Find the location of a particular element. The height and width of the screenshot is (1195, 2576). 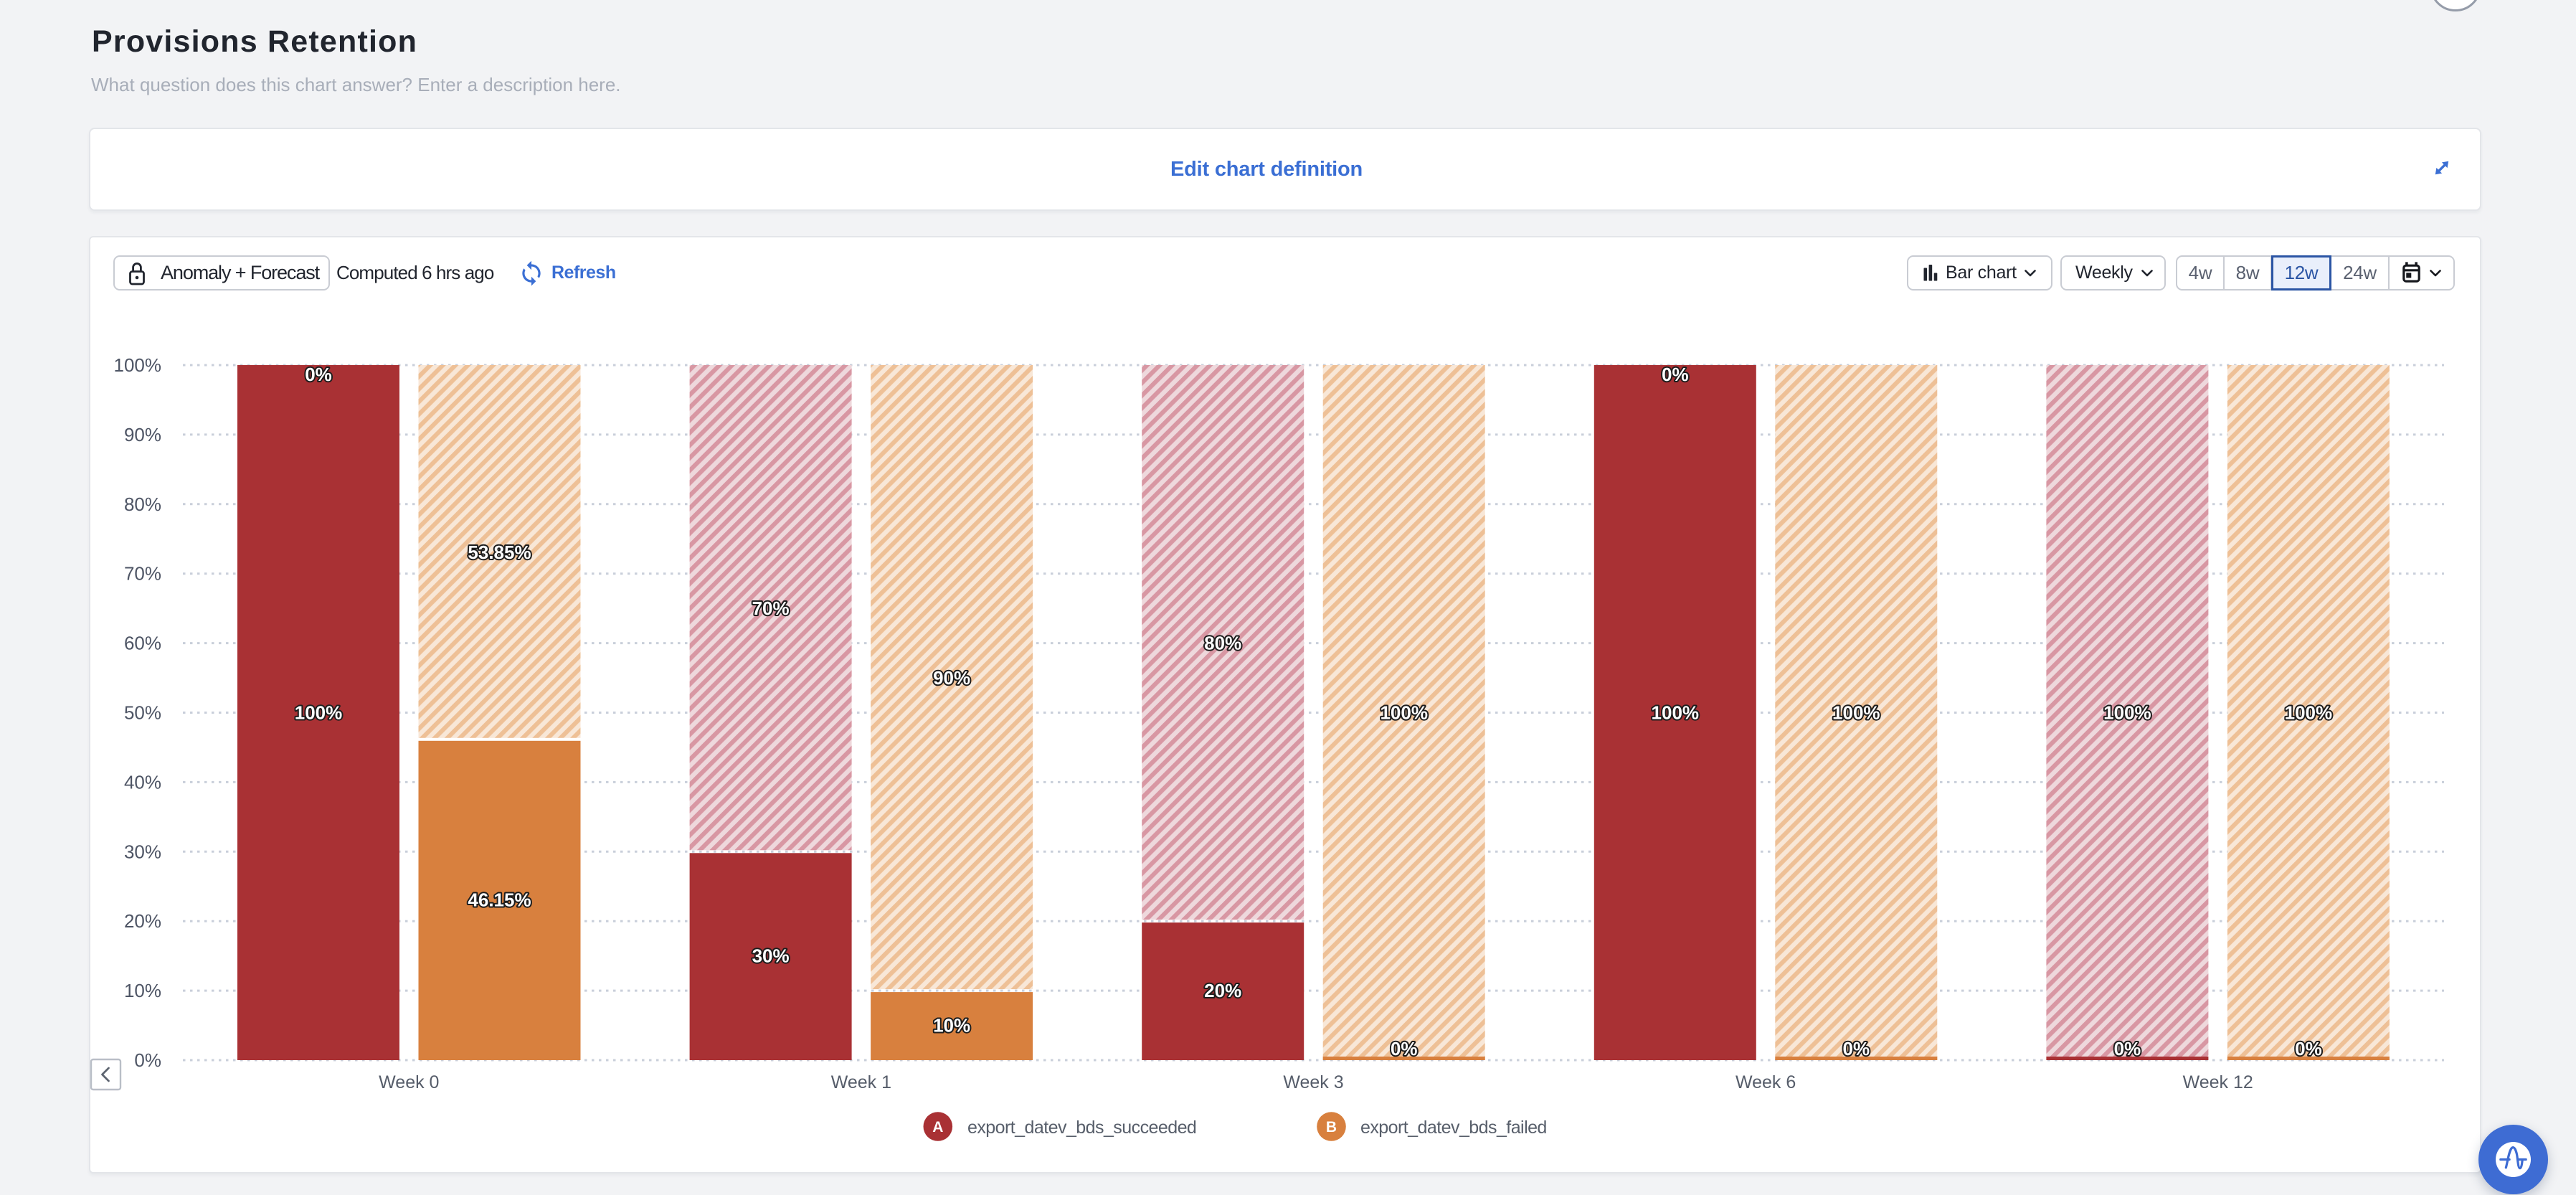

svg-text: 60% is located at coordinates (142, 643).